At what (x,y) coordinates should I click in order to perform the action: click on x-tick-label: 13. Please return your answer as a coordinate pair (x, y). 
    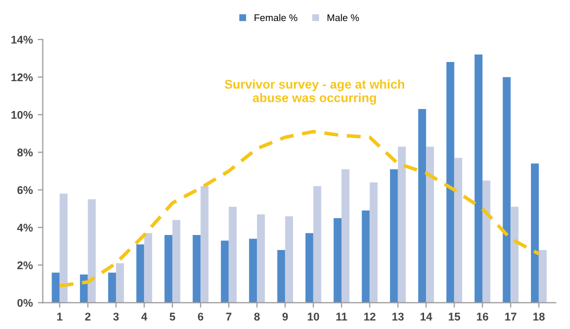
    Looking at the image, I should click on (398, 316).